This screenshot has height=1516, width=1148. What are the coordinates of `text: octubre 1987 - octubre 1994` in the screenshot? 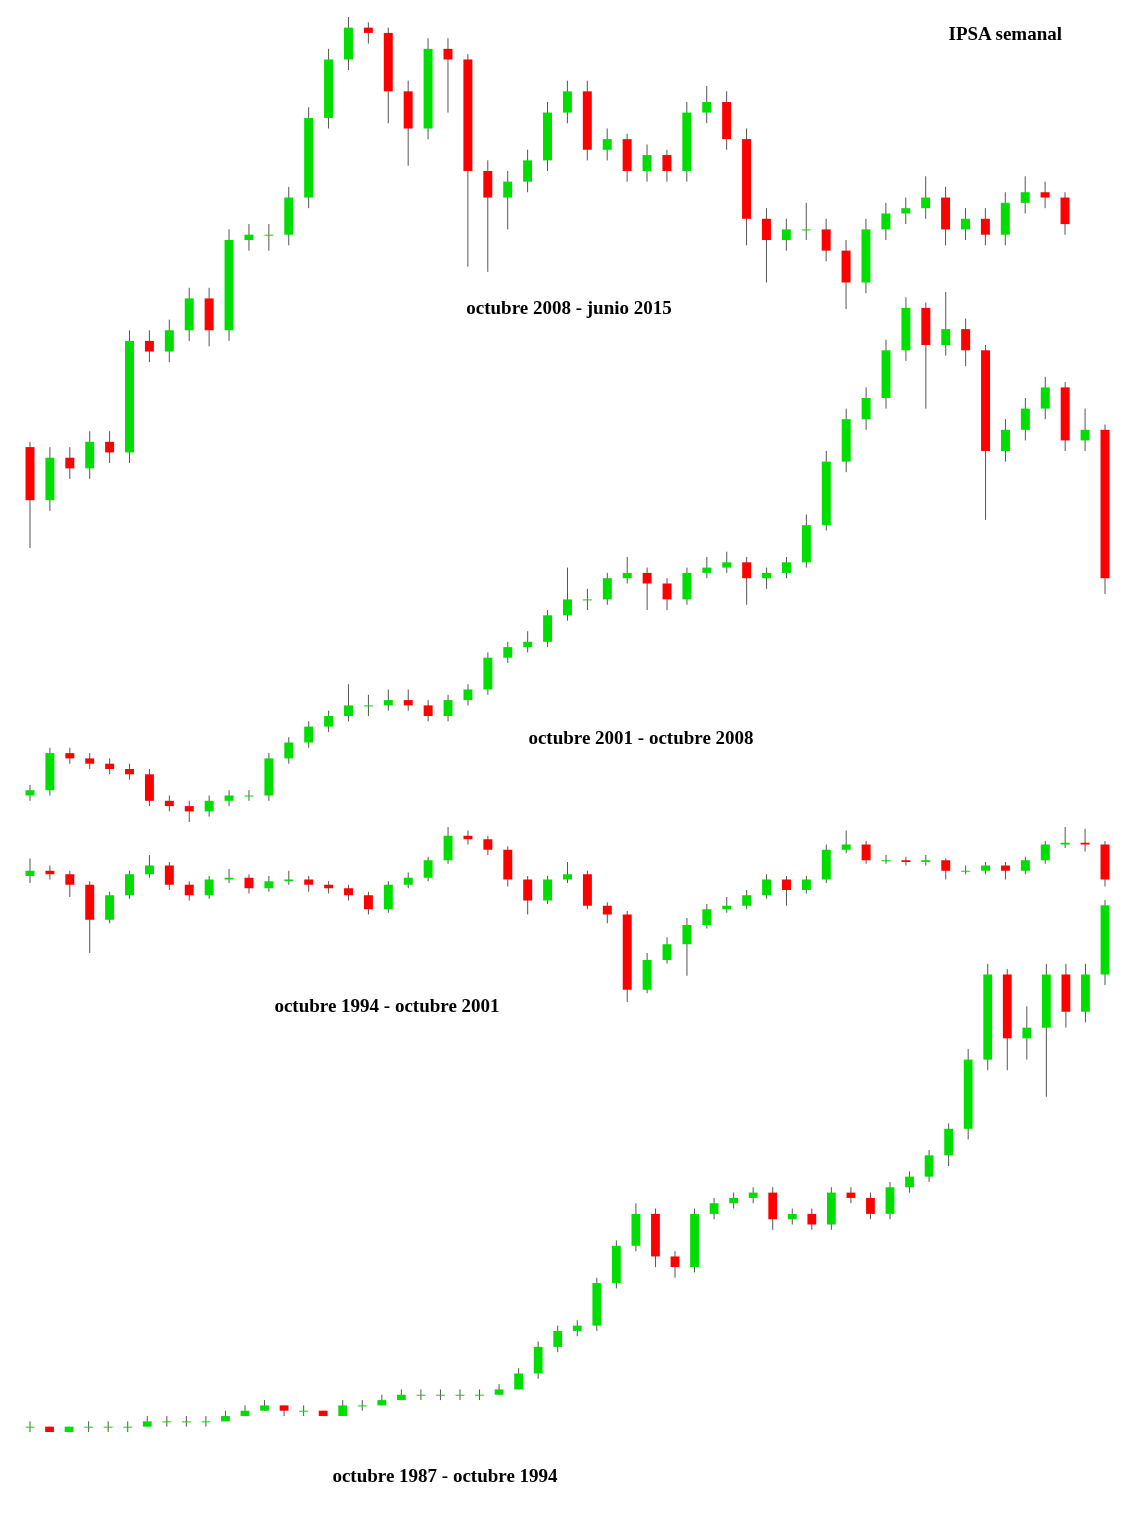 It's located at (445, 1475).